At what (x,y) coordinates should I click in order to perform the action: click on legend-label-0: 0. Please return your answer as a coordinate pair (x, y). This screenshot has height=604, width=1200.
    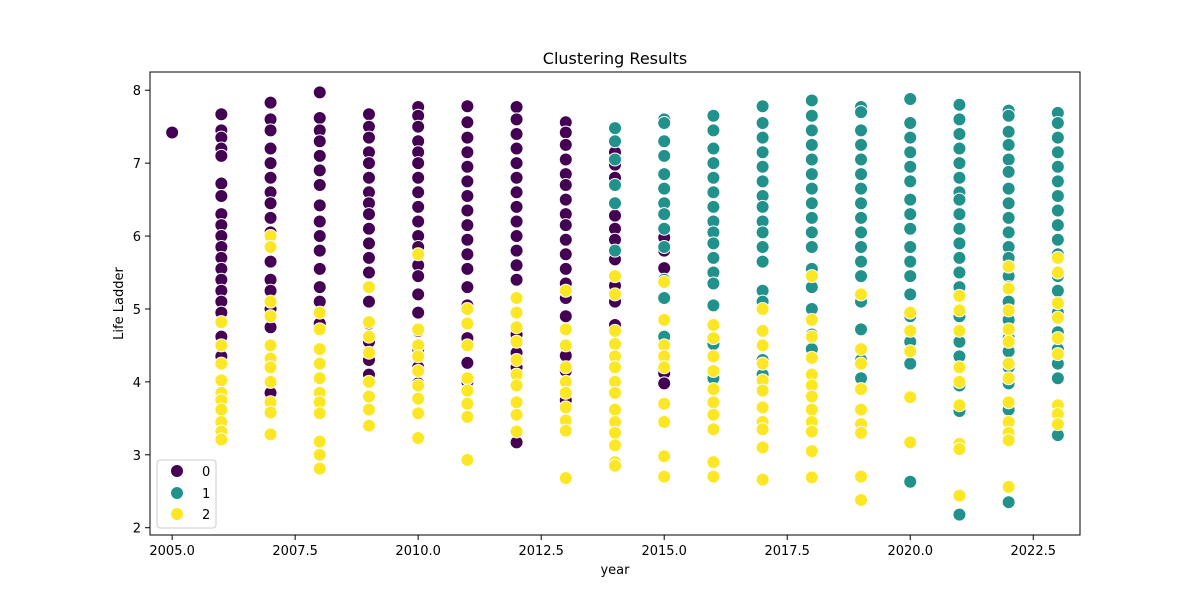
    Looking at the image, I should click on (206, 472).